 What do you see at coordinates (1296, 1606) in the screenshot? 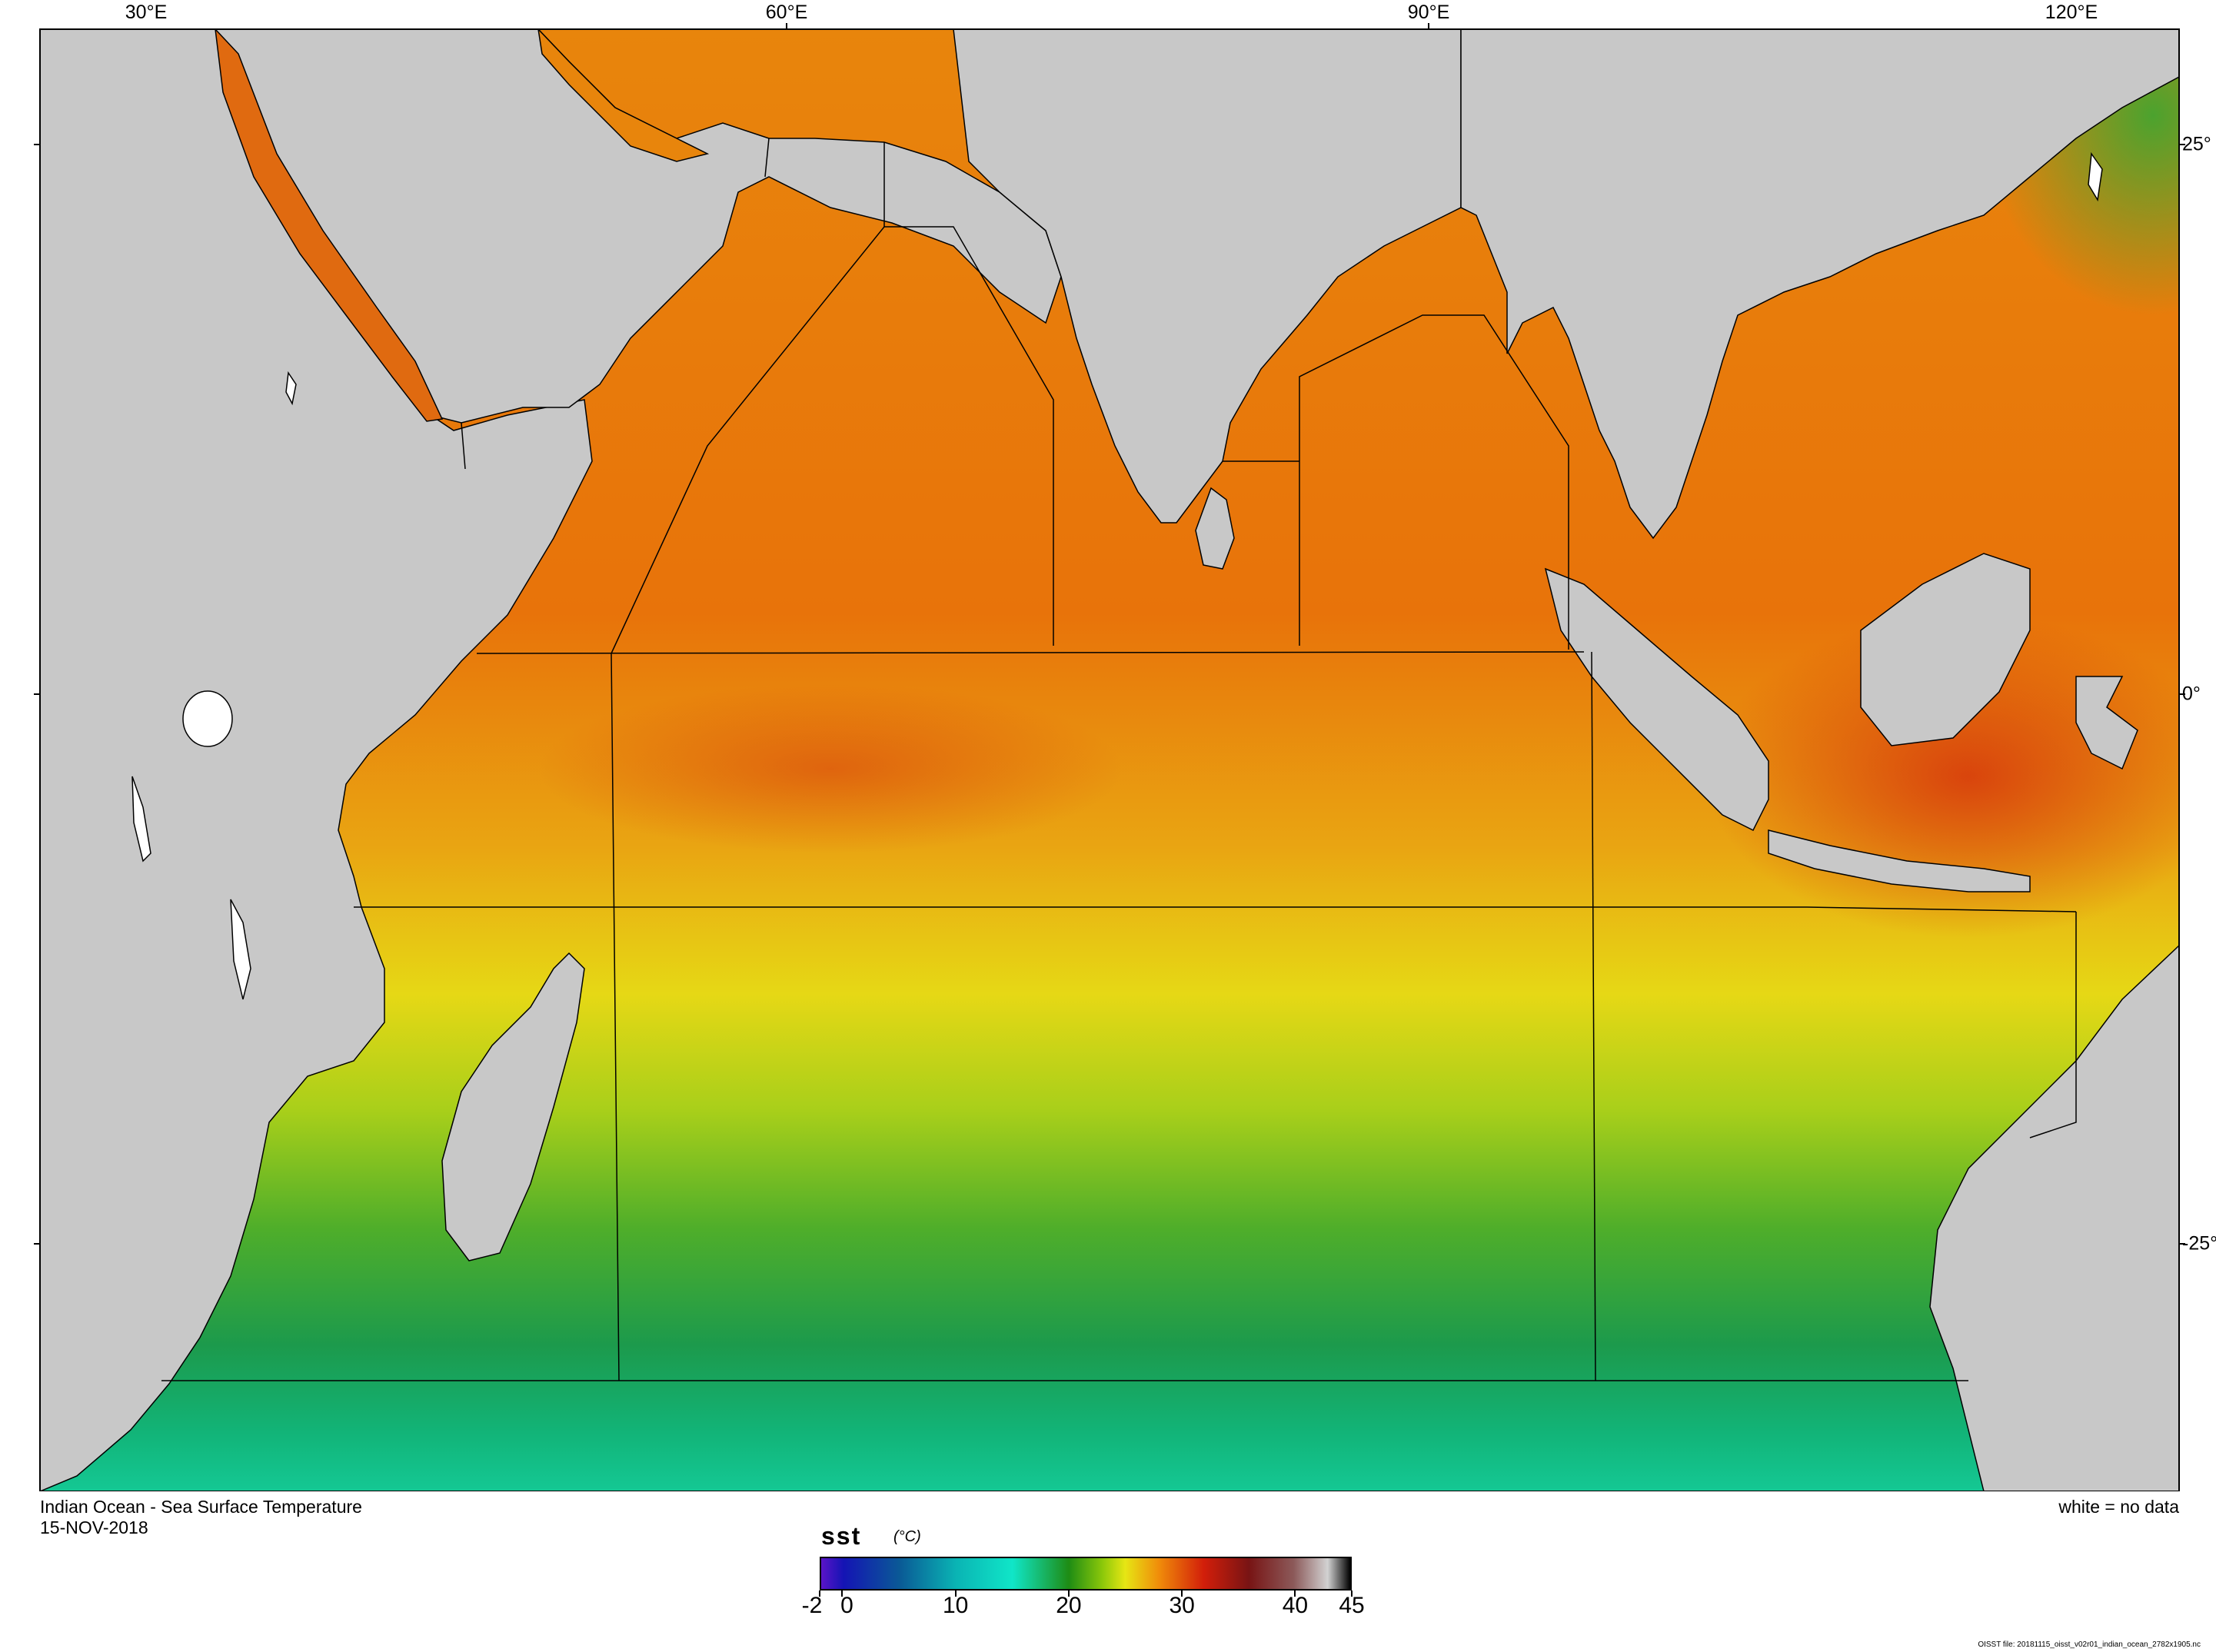
I see `colorbar-tick-label: 40` at bounding box center [1296, 1606].